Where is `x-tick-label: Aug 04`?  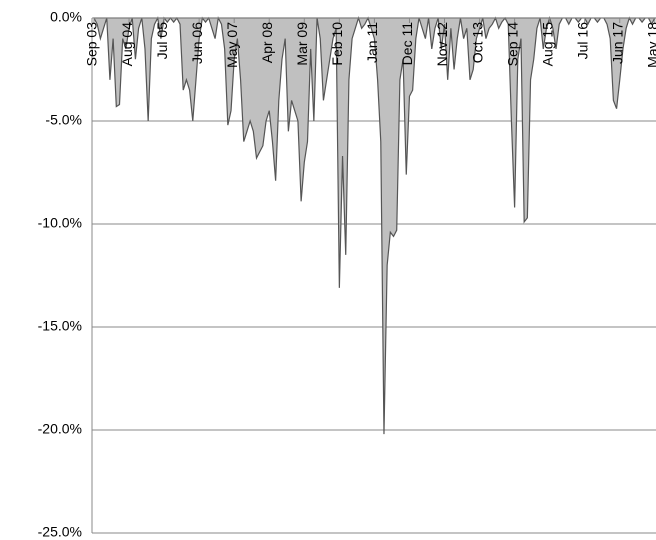 x-tick-label: Aug 04 is located at coordinates (127, 44).